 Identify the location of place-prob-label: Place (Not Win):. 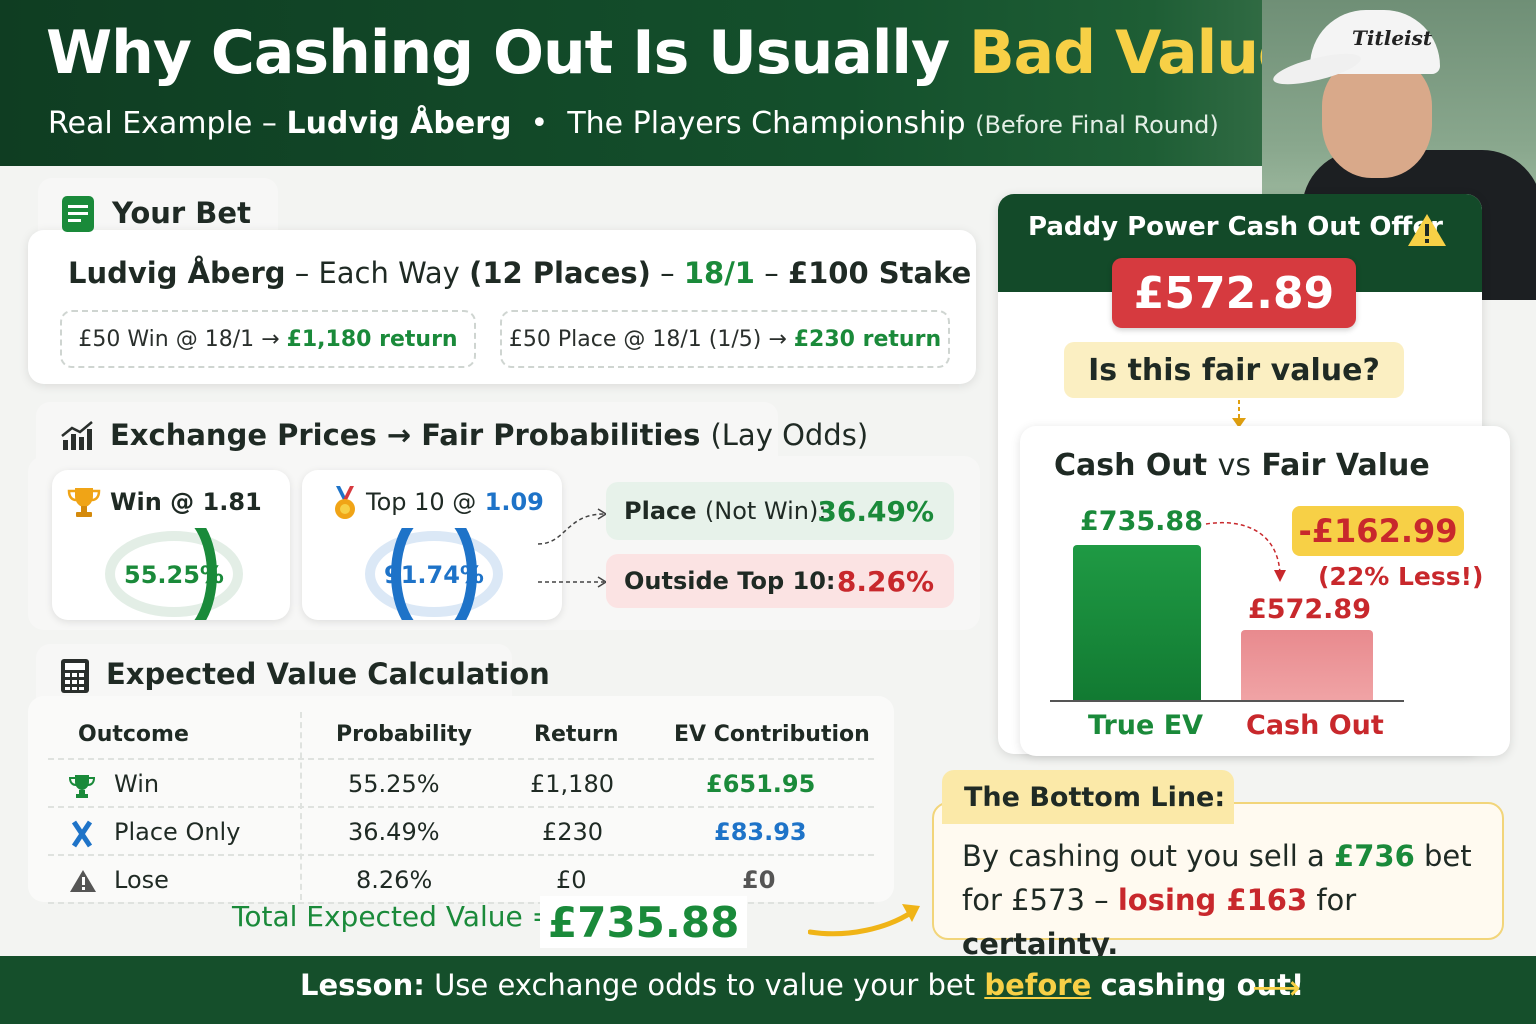
(725, 511).